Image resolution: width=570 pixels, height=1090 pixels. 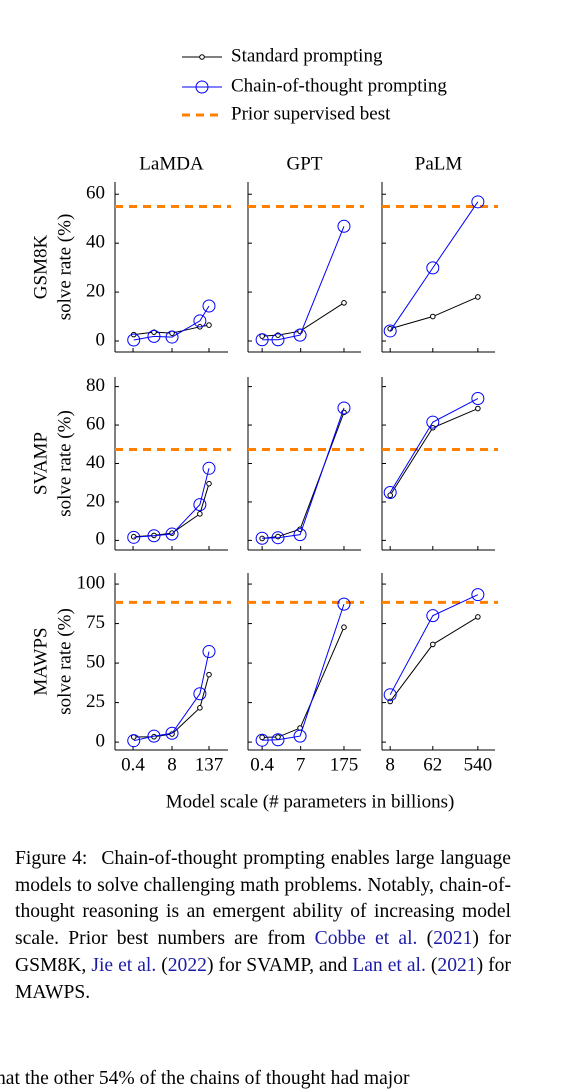 I want to click on y-tick-label: 25, so click(x=95, y=701).